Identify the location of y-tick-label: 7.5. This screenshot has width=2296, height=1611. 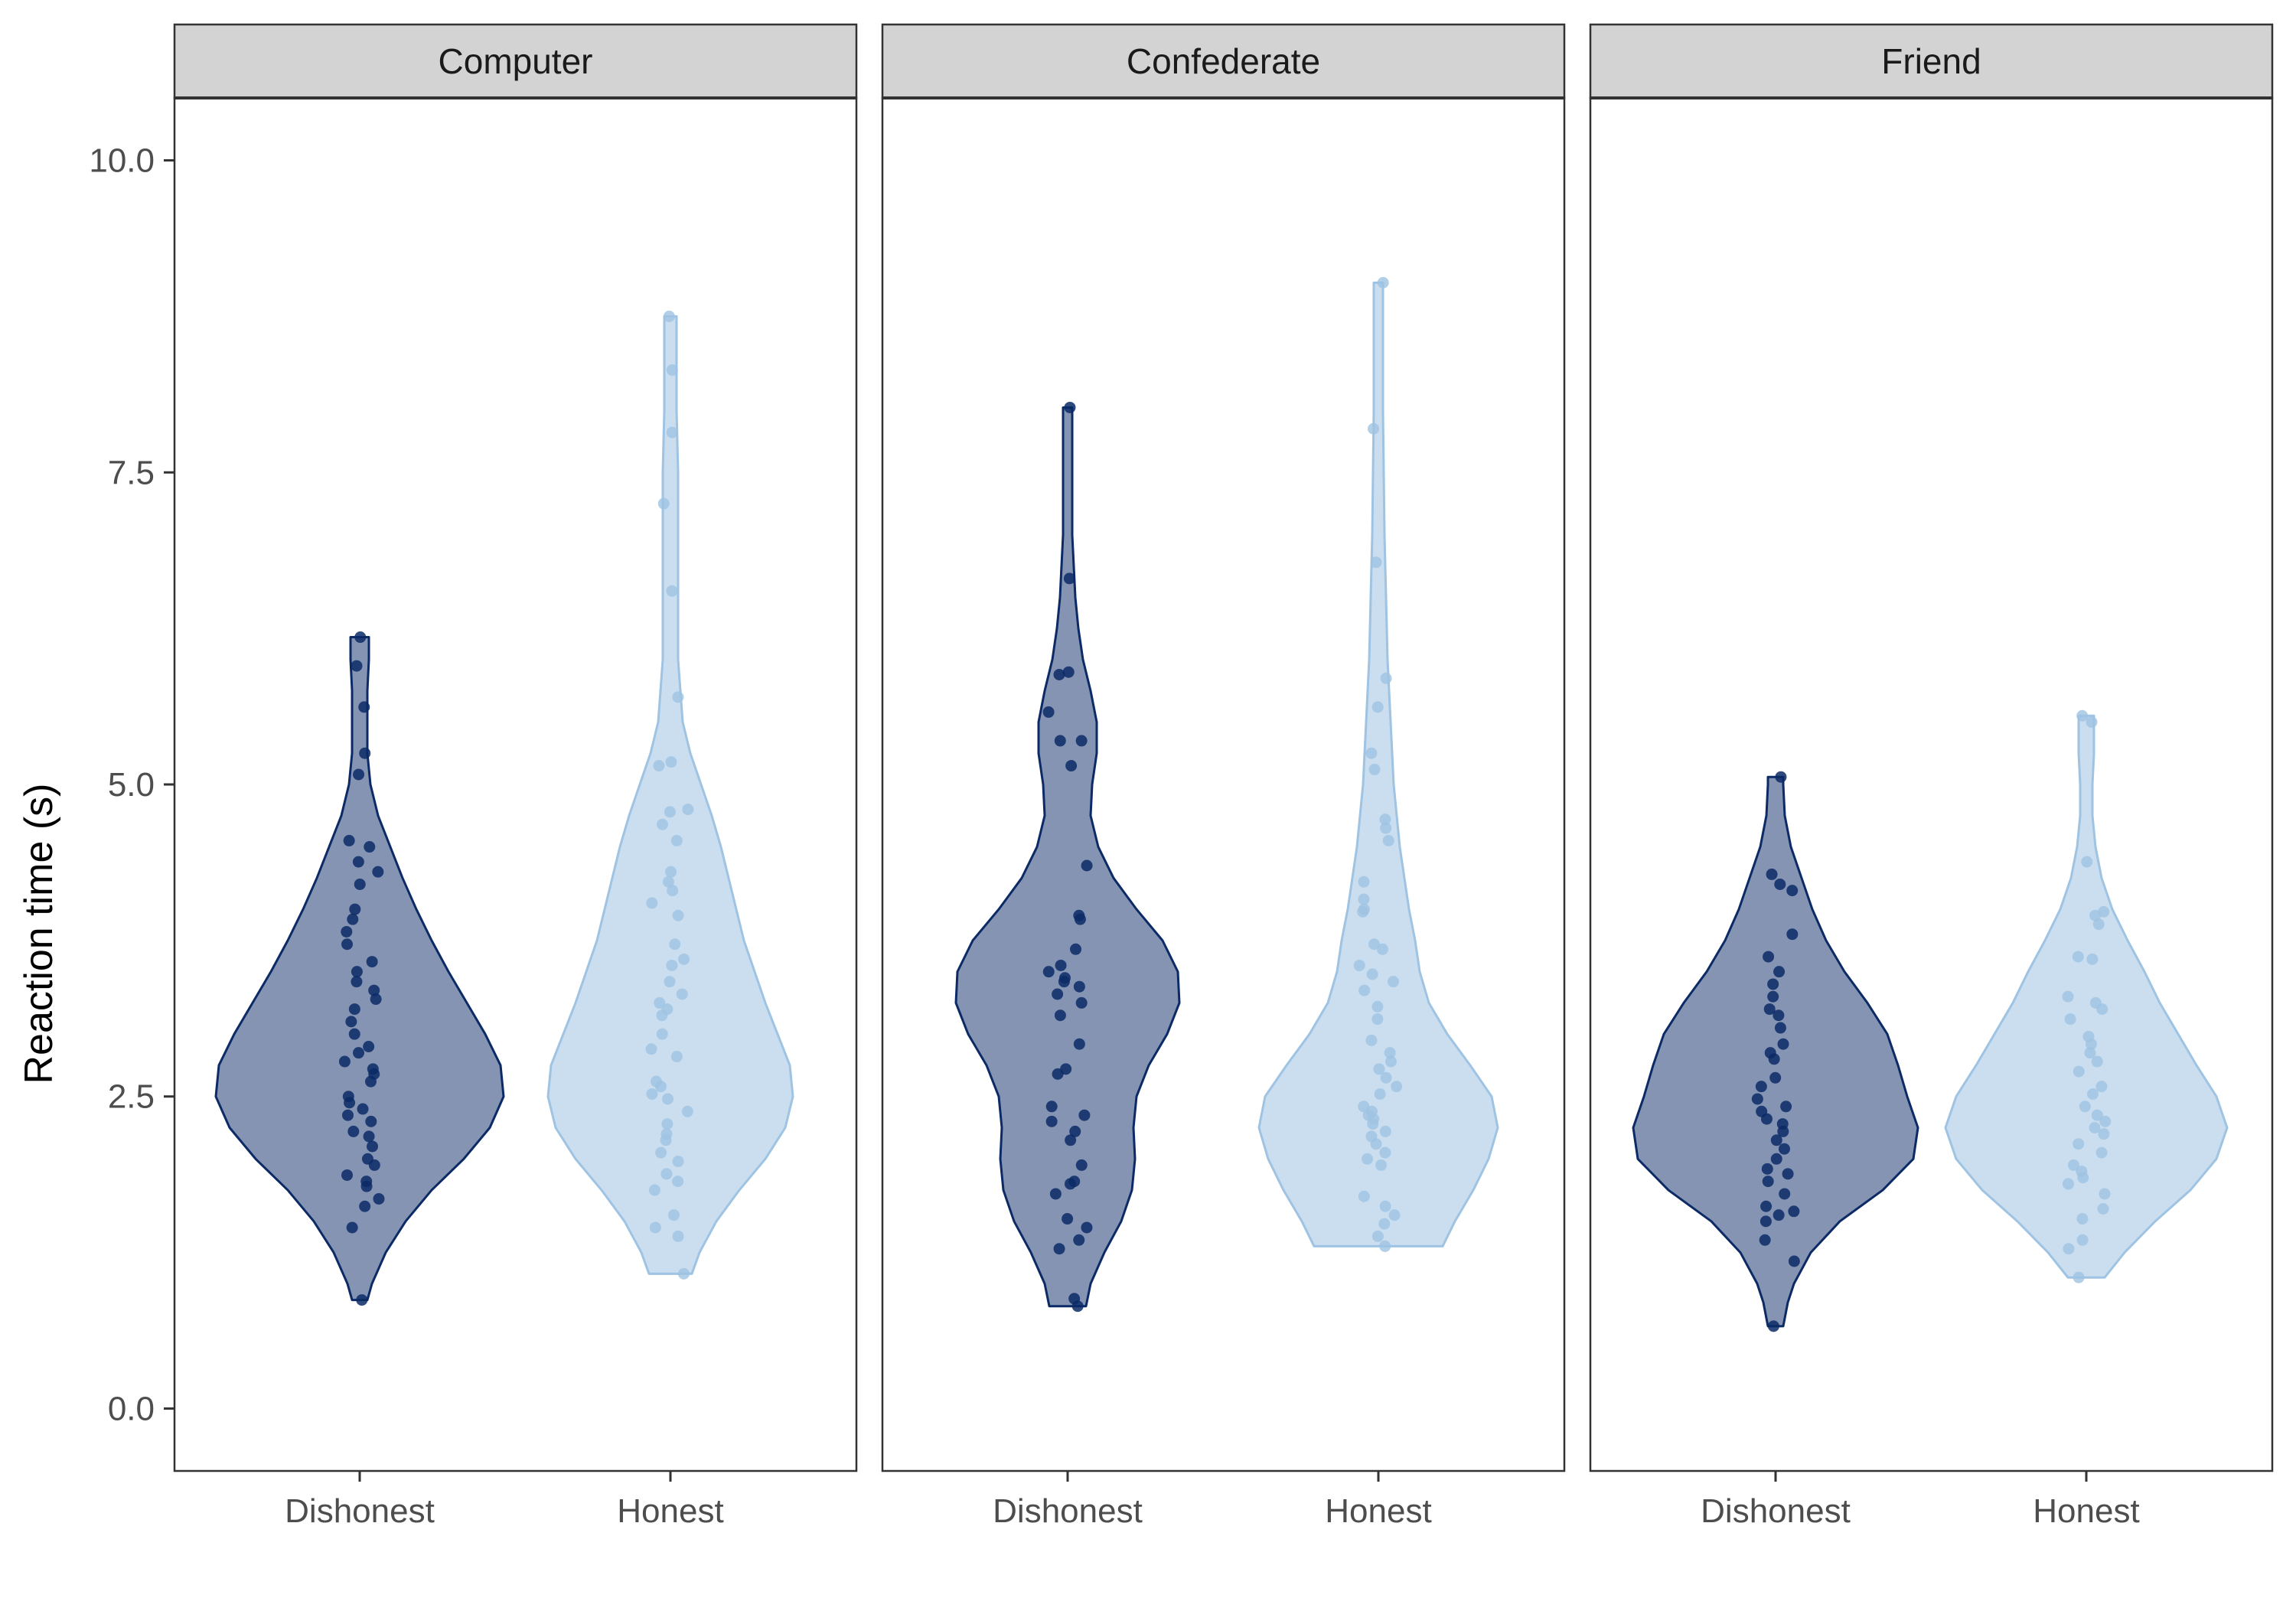
(131, 472).